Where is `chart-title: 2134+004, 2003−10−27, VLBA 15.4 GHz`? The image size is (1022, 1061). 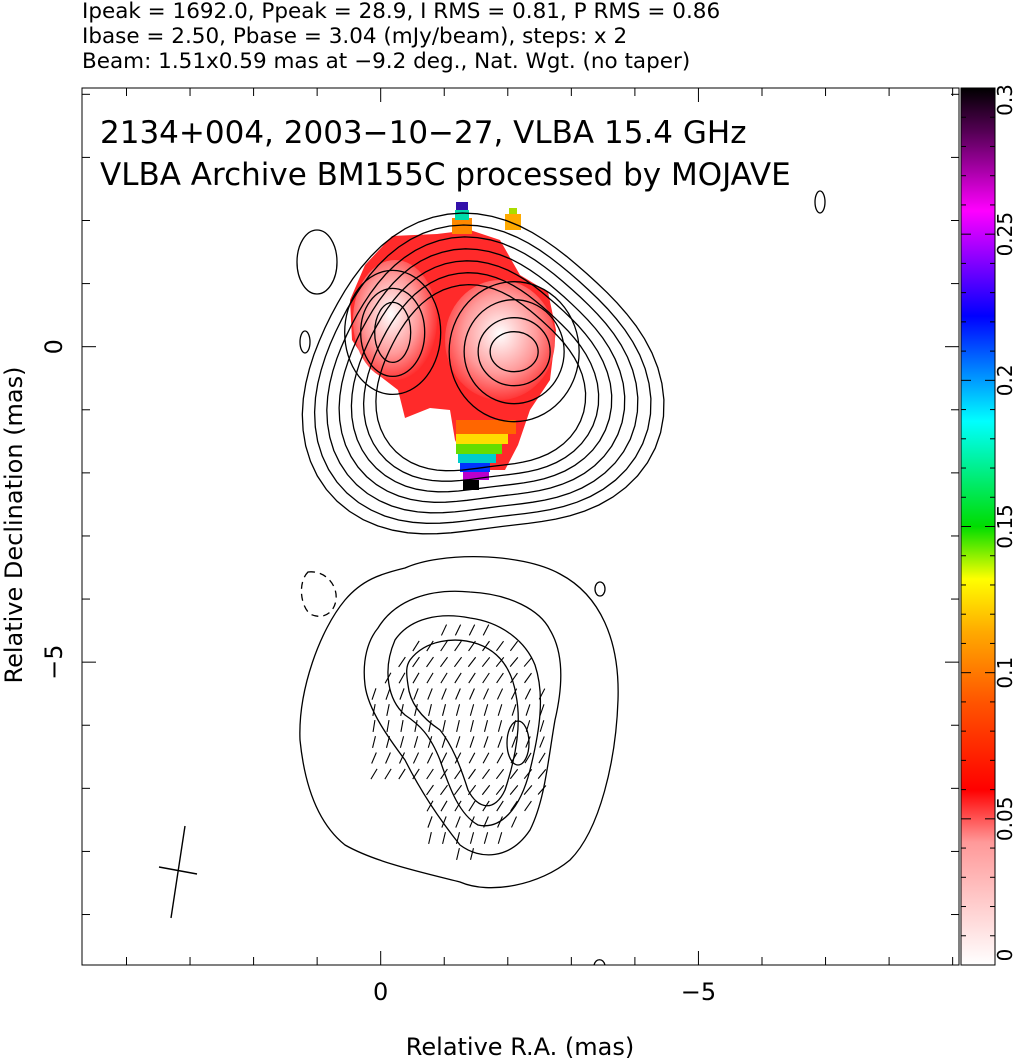 chart-title: 2134+004, 2003−10−27, VLBA 15.4 GHz is located at coordinates (423, 133).